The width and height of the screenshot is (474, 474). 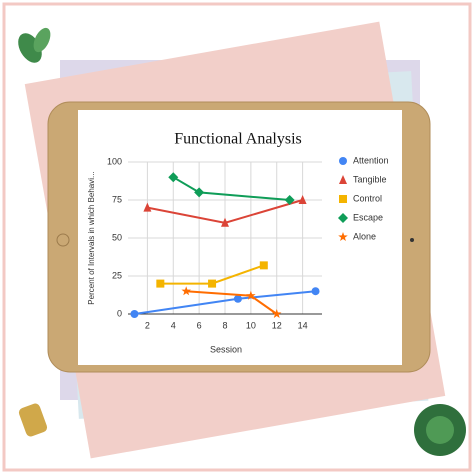 I want to click on x-axis-label: Session, so click(x=226, y=349).